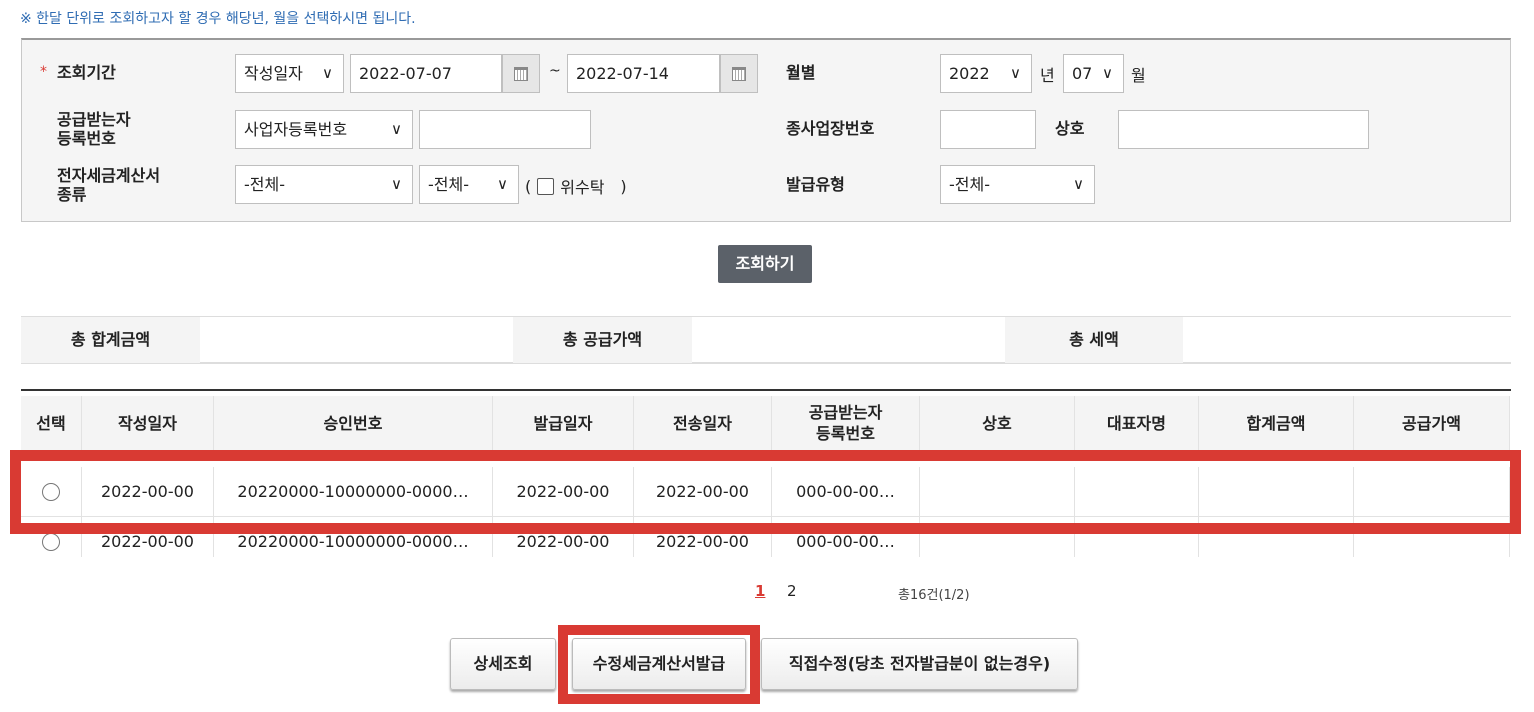  What do you see at coordinates (86, 72) in the screenshot?
I see `period-label: 조회기간` at bounding box center [86, 72].